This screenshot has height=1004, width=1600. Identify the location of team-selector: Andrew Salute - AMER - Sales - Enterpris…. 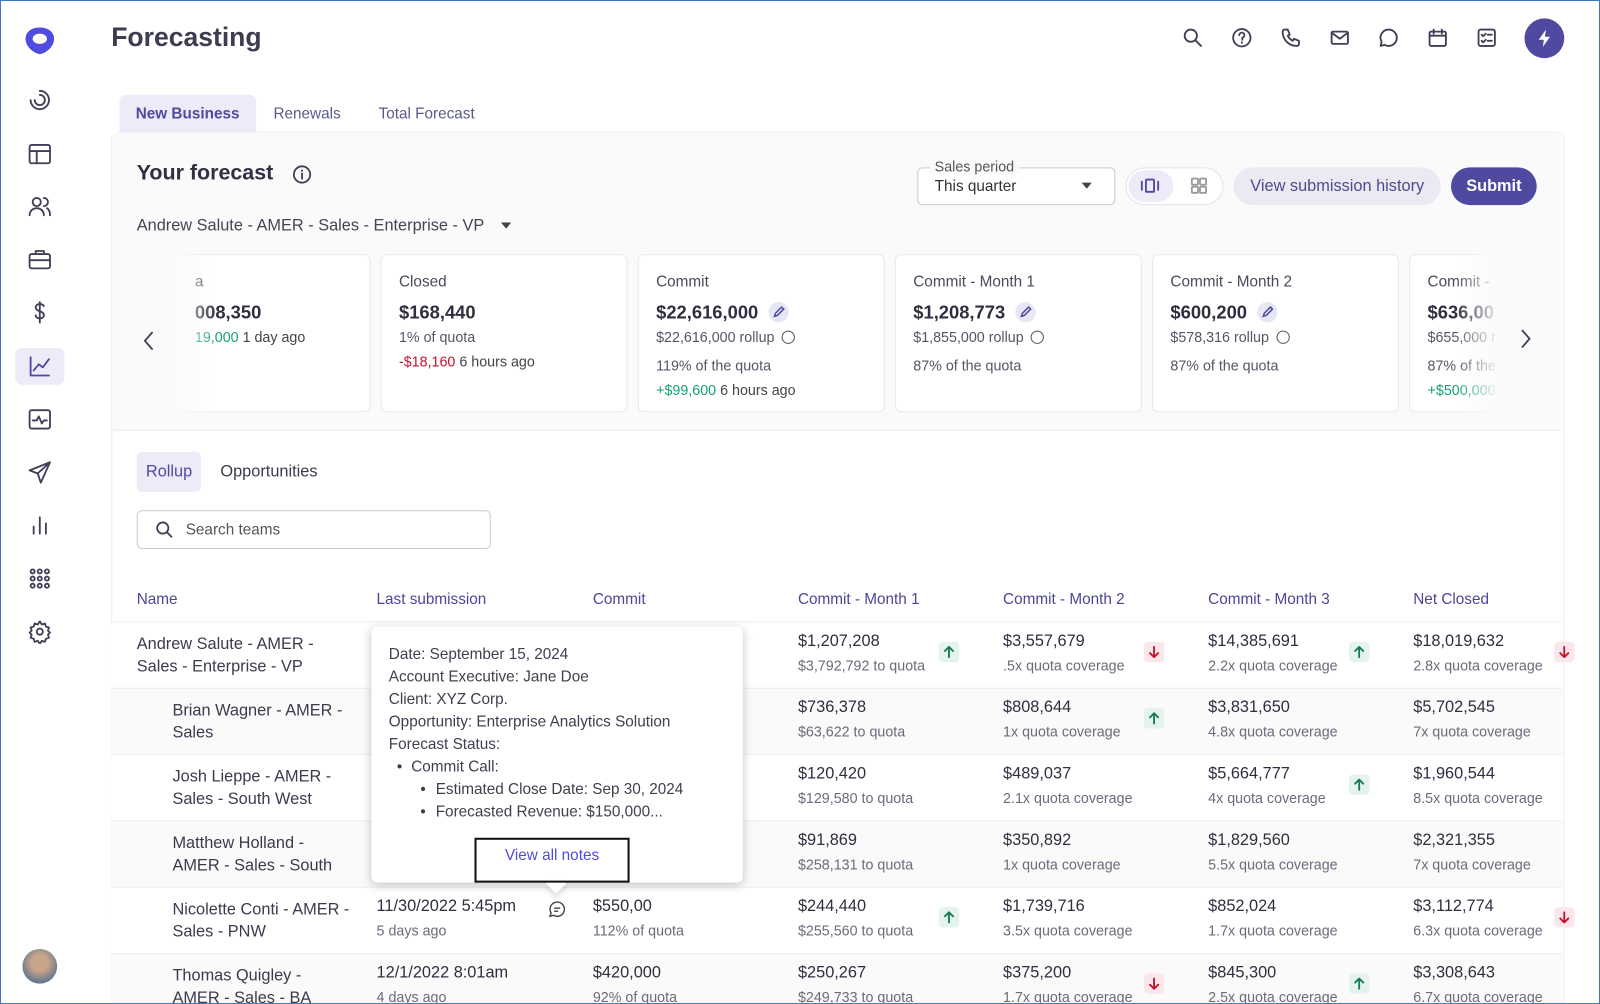
(310, 226).